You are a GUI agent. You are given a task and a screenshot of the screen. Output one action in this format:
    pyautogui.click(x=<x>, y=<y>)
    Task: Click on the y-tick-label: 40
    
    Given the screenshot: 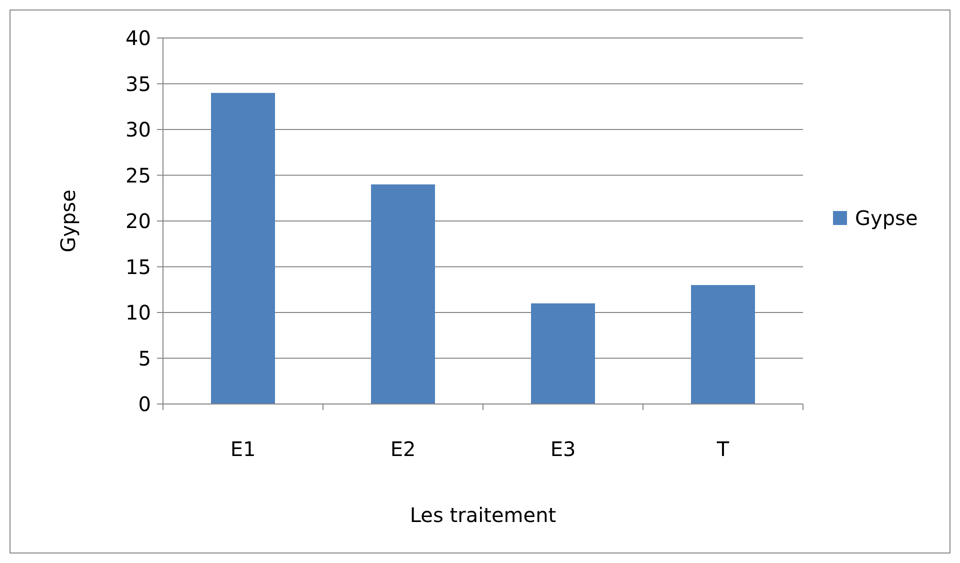 What is the action you would take?
    pyautogui.click(x=138, y=38)
    